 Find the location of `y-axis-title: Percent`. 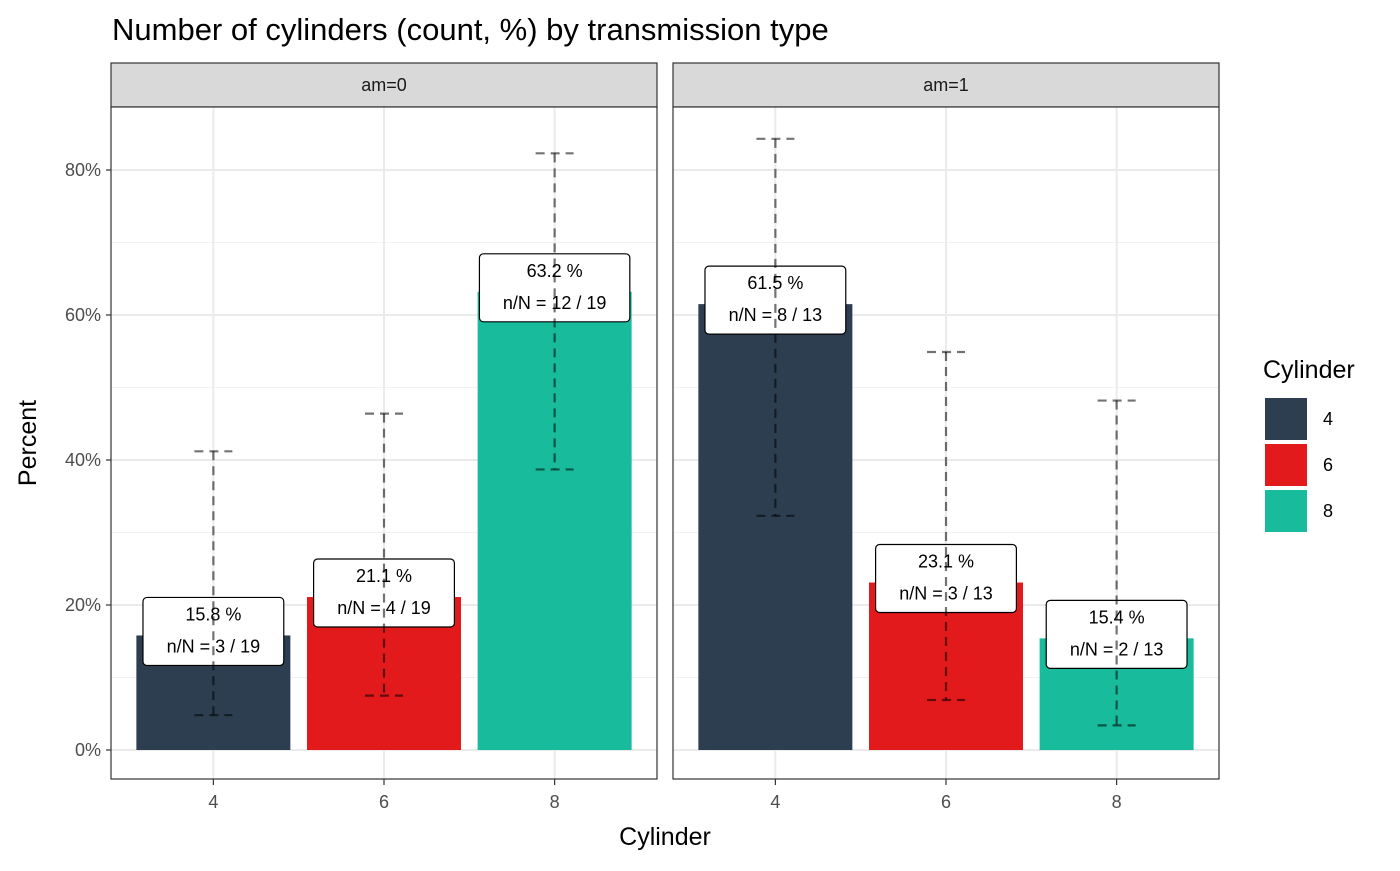

y-axis-title: Percent is located at coordinates (28, 443).